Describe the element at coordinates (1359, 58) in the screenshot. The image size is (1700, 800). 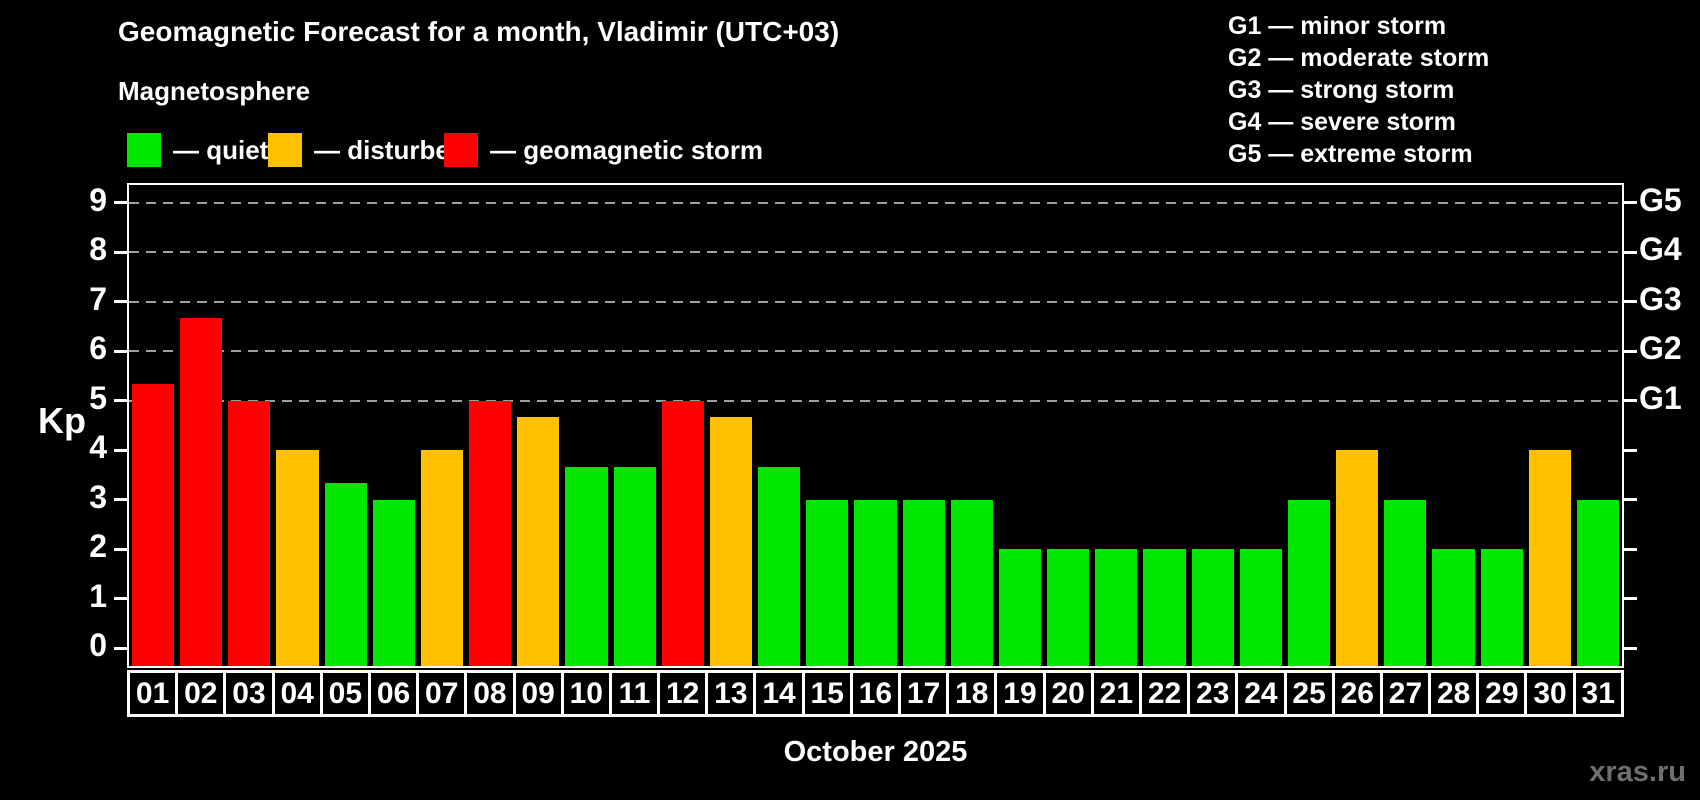
I see `g-legend-line-g2: G2 — moderate storm` at that location.